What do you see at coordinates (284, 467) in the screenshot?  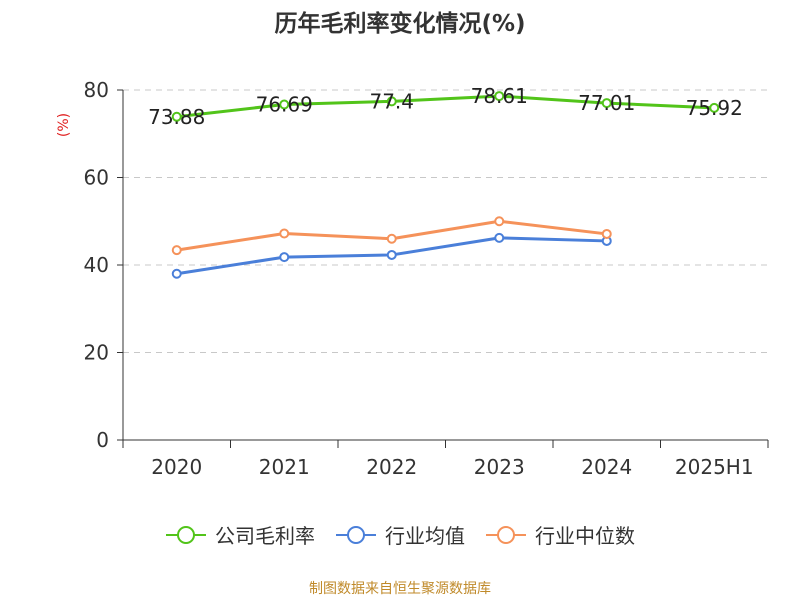 I see `x-tick-label: 2021` at bounding box center [284, 467].